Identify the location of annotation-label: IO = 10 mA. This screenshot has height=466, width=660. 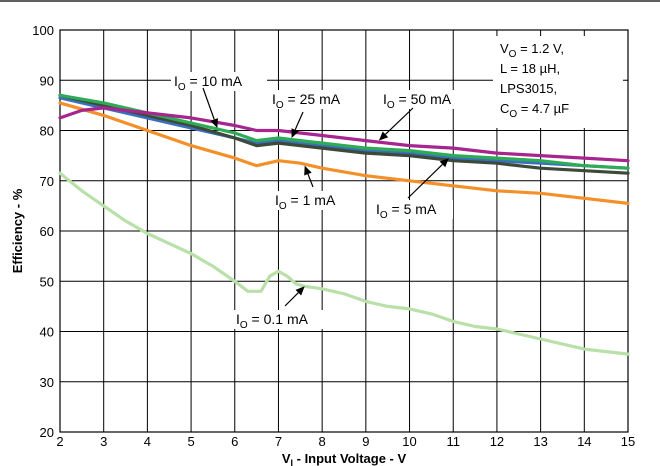
(208, 83).